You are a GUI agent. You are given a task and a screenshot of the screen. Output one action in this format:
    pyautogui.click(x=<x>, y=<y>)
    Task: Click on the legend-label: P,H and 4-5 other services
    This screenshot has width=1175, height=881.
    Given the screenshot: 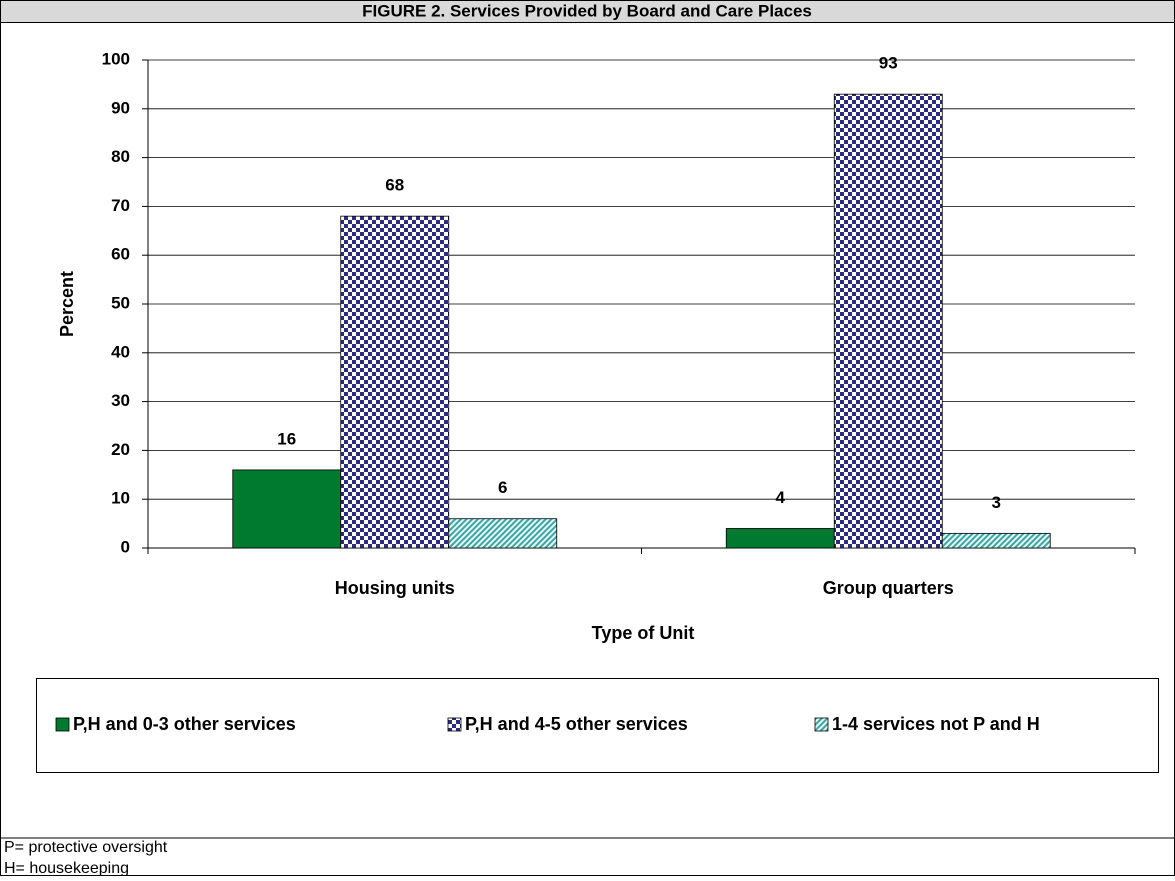 What is the action you would take?
    pyautogui.click(x=576, y=724)
    